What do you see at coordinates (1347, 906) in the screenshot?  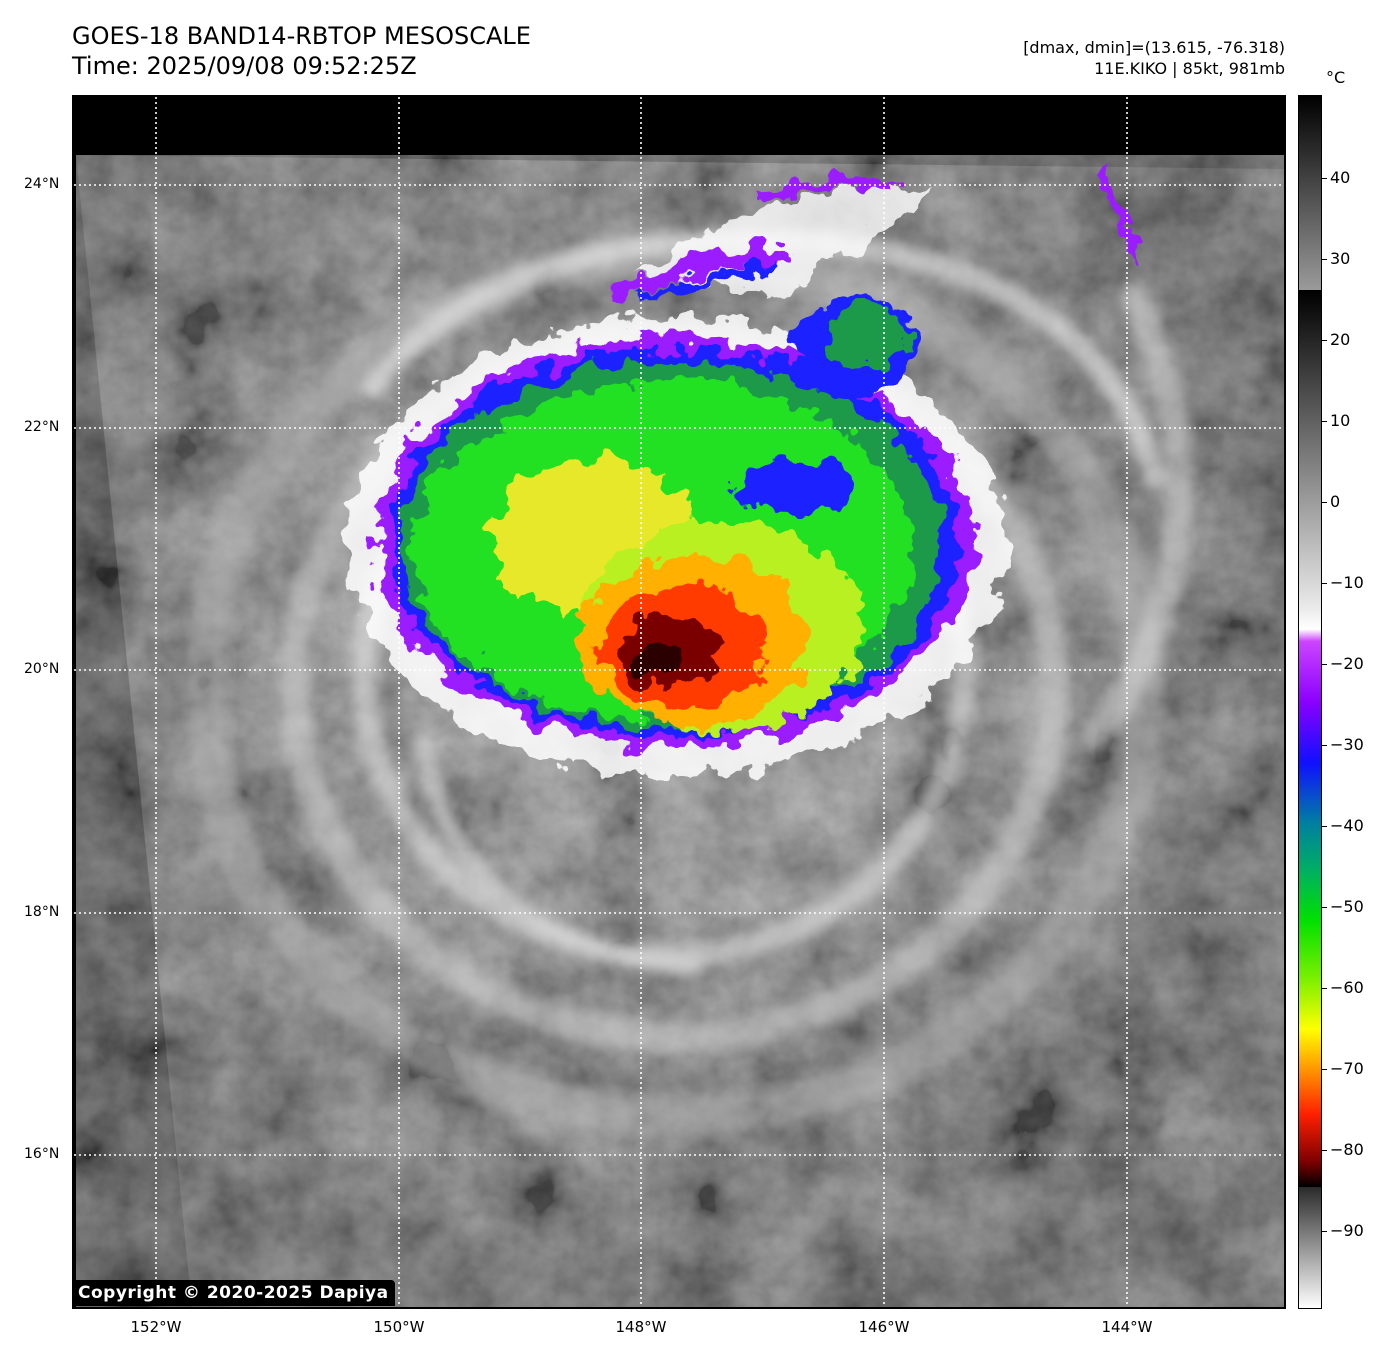 I see `colorbar-tick-label: −50` at bounding box center [1347, 906].